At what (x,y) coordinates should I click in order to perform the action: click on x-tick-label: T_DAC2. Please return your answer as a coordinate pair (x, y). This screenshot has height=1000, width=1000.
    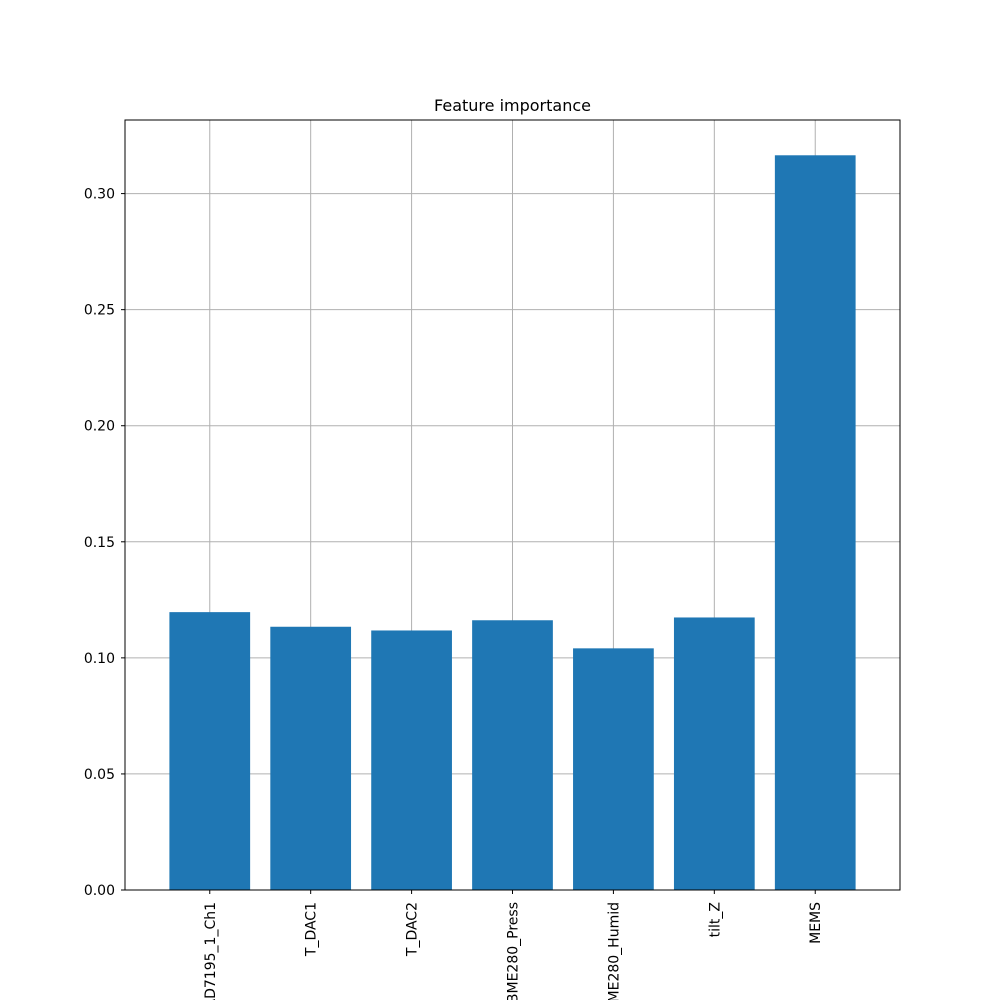
    Looking at the image, I should click on (413, 929).